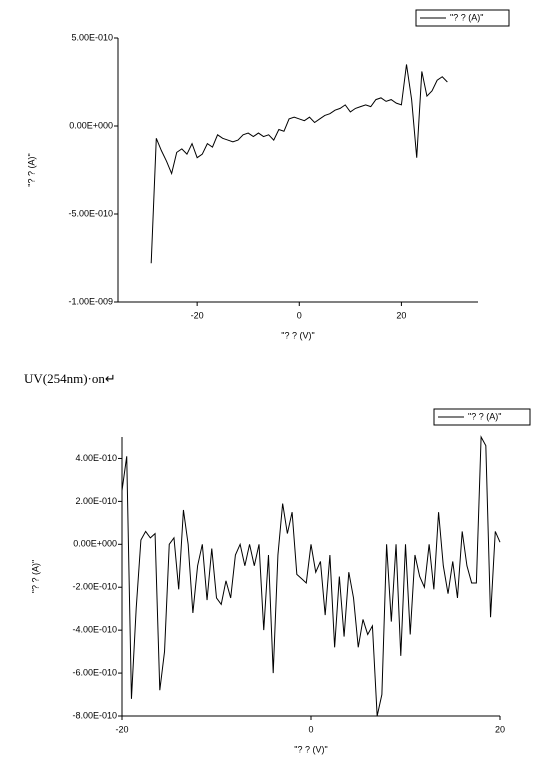 The width and height of the screenshot is (554, 765). Describe the element at coordinates (92, 37) in the screenshot. I see `y-tick-label: 5.00E-010` at that location.